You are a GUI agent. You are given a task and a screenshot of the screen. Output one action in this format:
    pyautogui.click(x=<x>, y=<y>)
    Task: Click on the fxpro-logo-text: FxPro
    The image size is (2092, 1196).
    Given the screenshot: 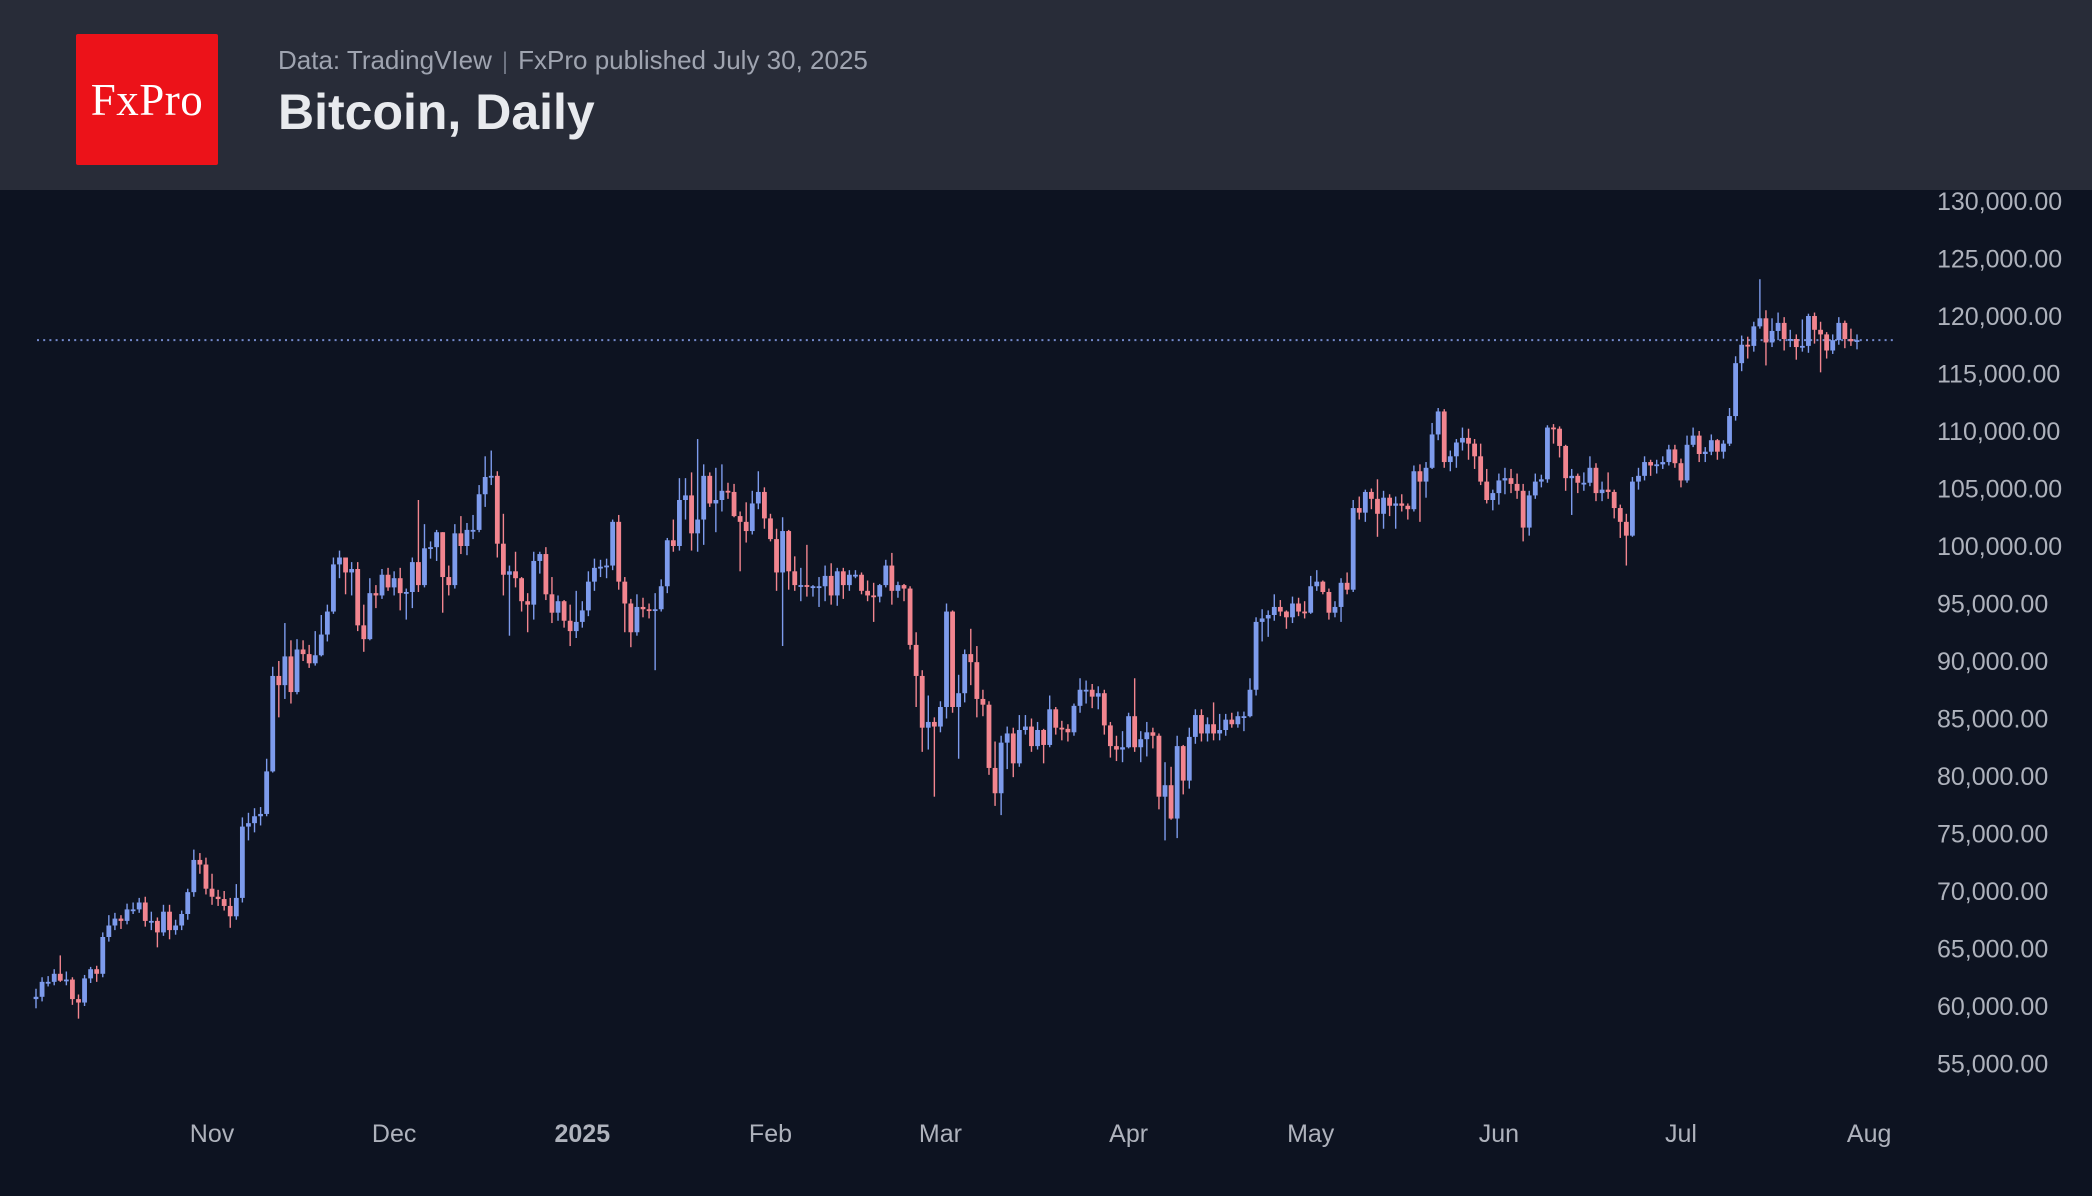 What is the action you would take?
    pyautogui.click(x=147, y=99)
    